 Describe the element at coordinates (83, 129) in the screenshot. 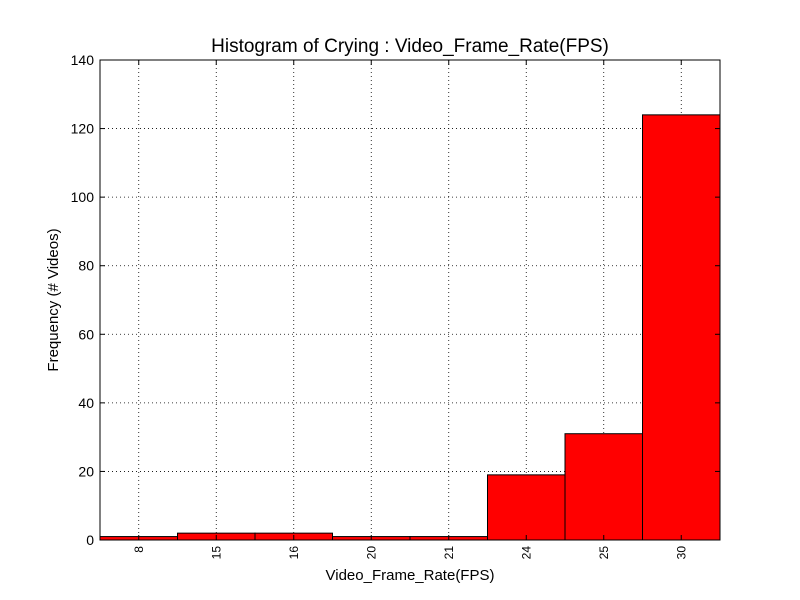

I see `y-tick-label: 120` at that location.